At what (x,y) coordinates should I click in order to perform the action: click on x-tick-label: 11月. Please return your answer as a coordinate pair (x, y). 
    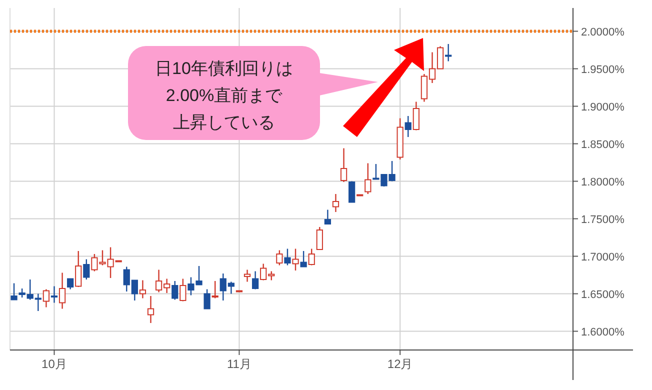
    Looking at the image, I should click on (239, 364).